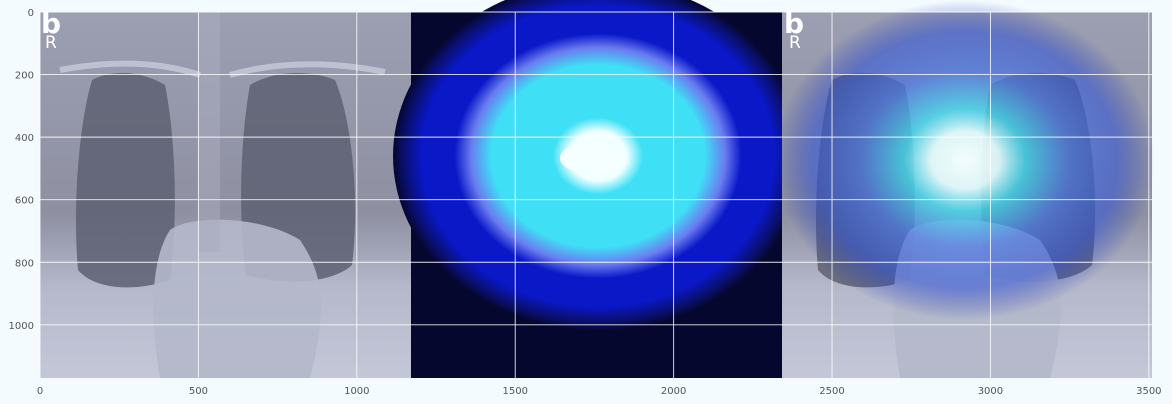 The height and width of the screenshot is (404, 1172). Describe the element at coordinates (24, 263) in the screenshot. I see `y-tick-label: 800` at that location.